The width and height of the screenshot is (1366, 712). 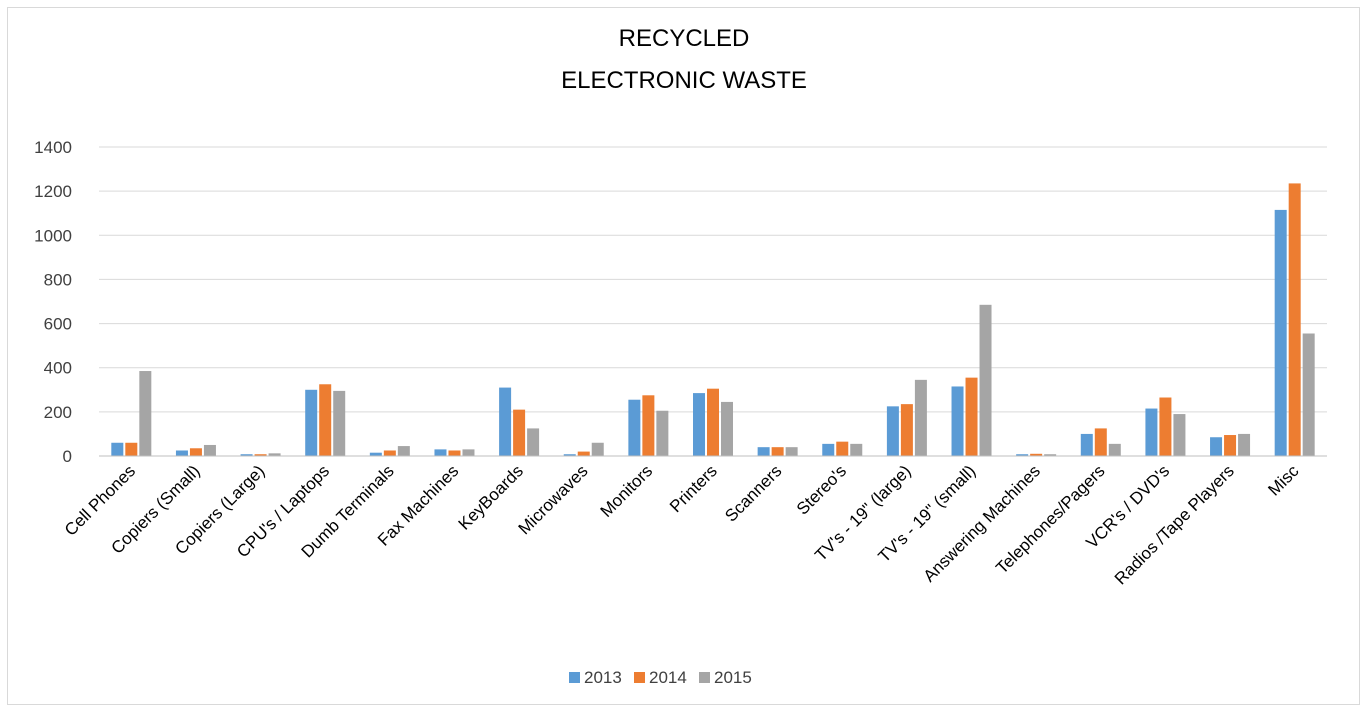 What do you see at coordinates (574, 677) in the screenshot?
I see `legend-swatch-2013` at bounding box center [574, 677].